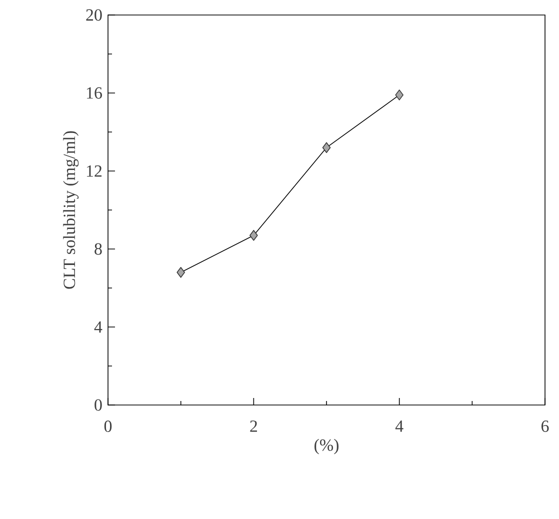 The height and width of the screenshot is (519, 559). Describe the element at coordinates (98, 327) in the screenshot. I see `y-tick-label: 4` at that location.